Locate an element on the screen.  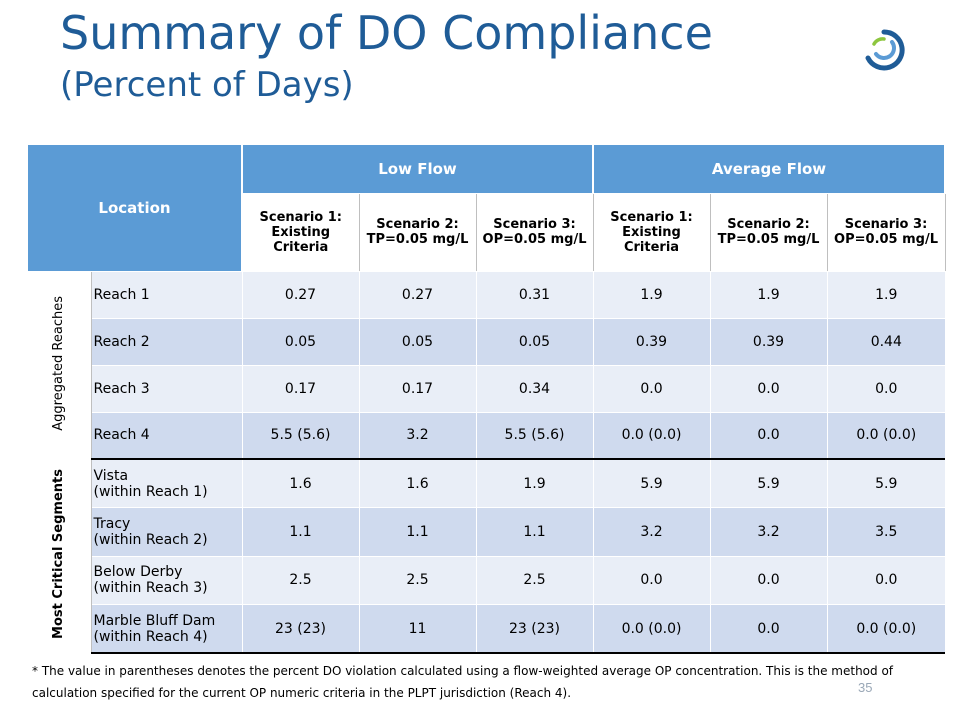
location-name-cell: Reach 1 is located at coordinates (166, 295).